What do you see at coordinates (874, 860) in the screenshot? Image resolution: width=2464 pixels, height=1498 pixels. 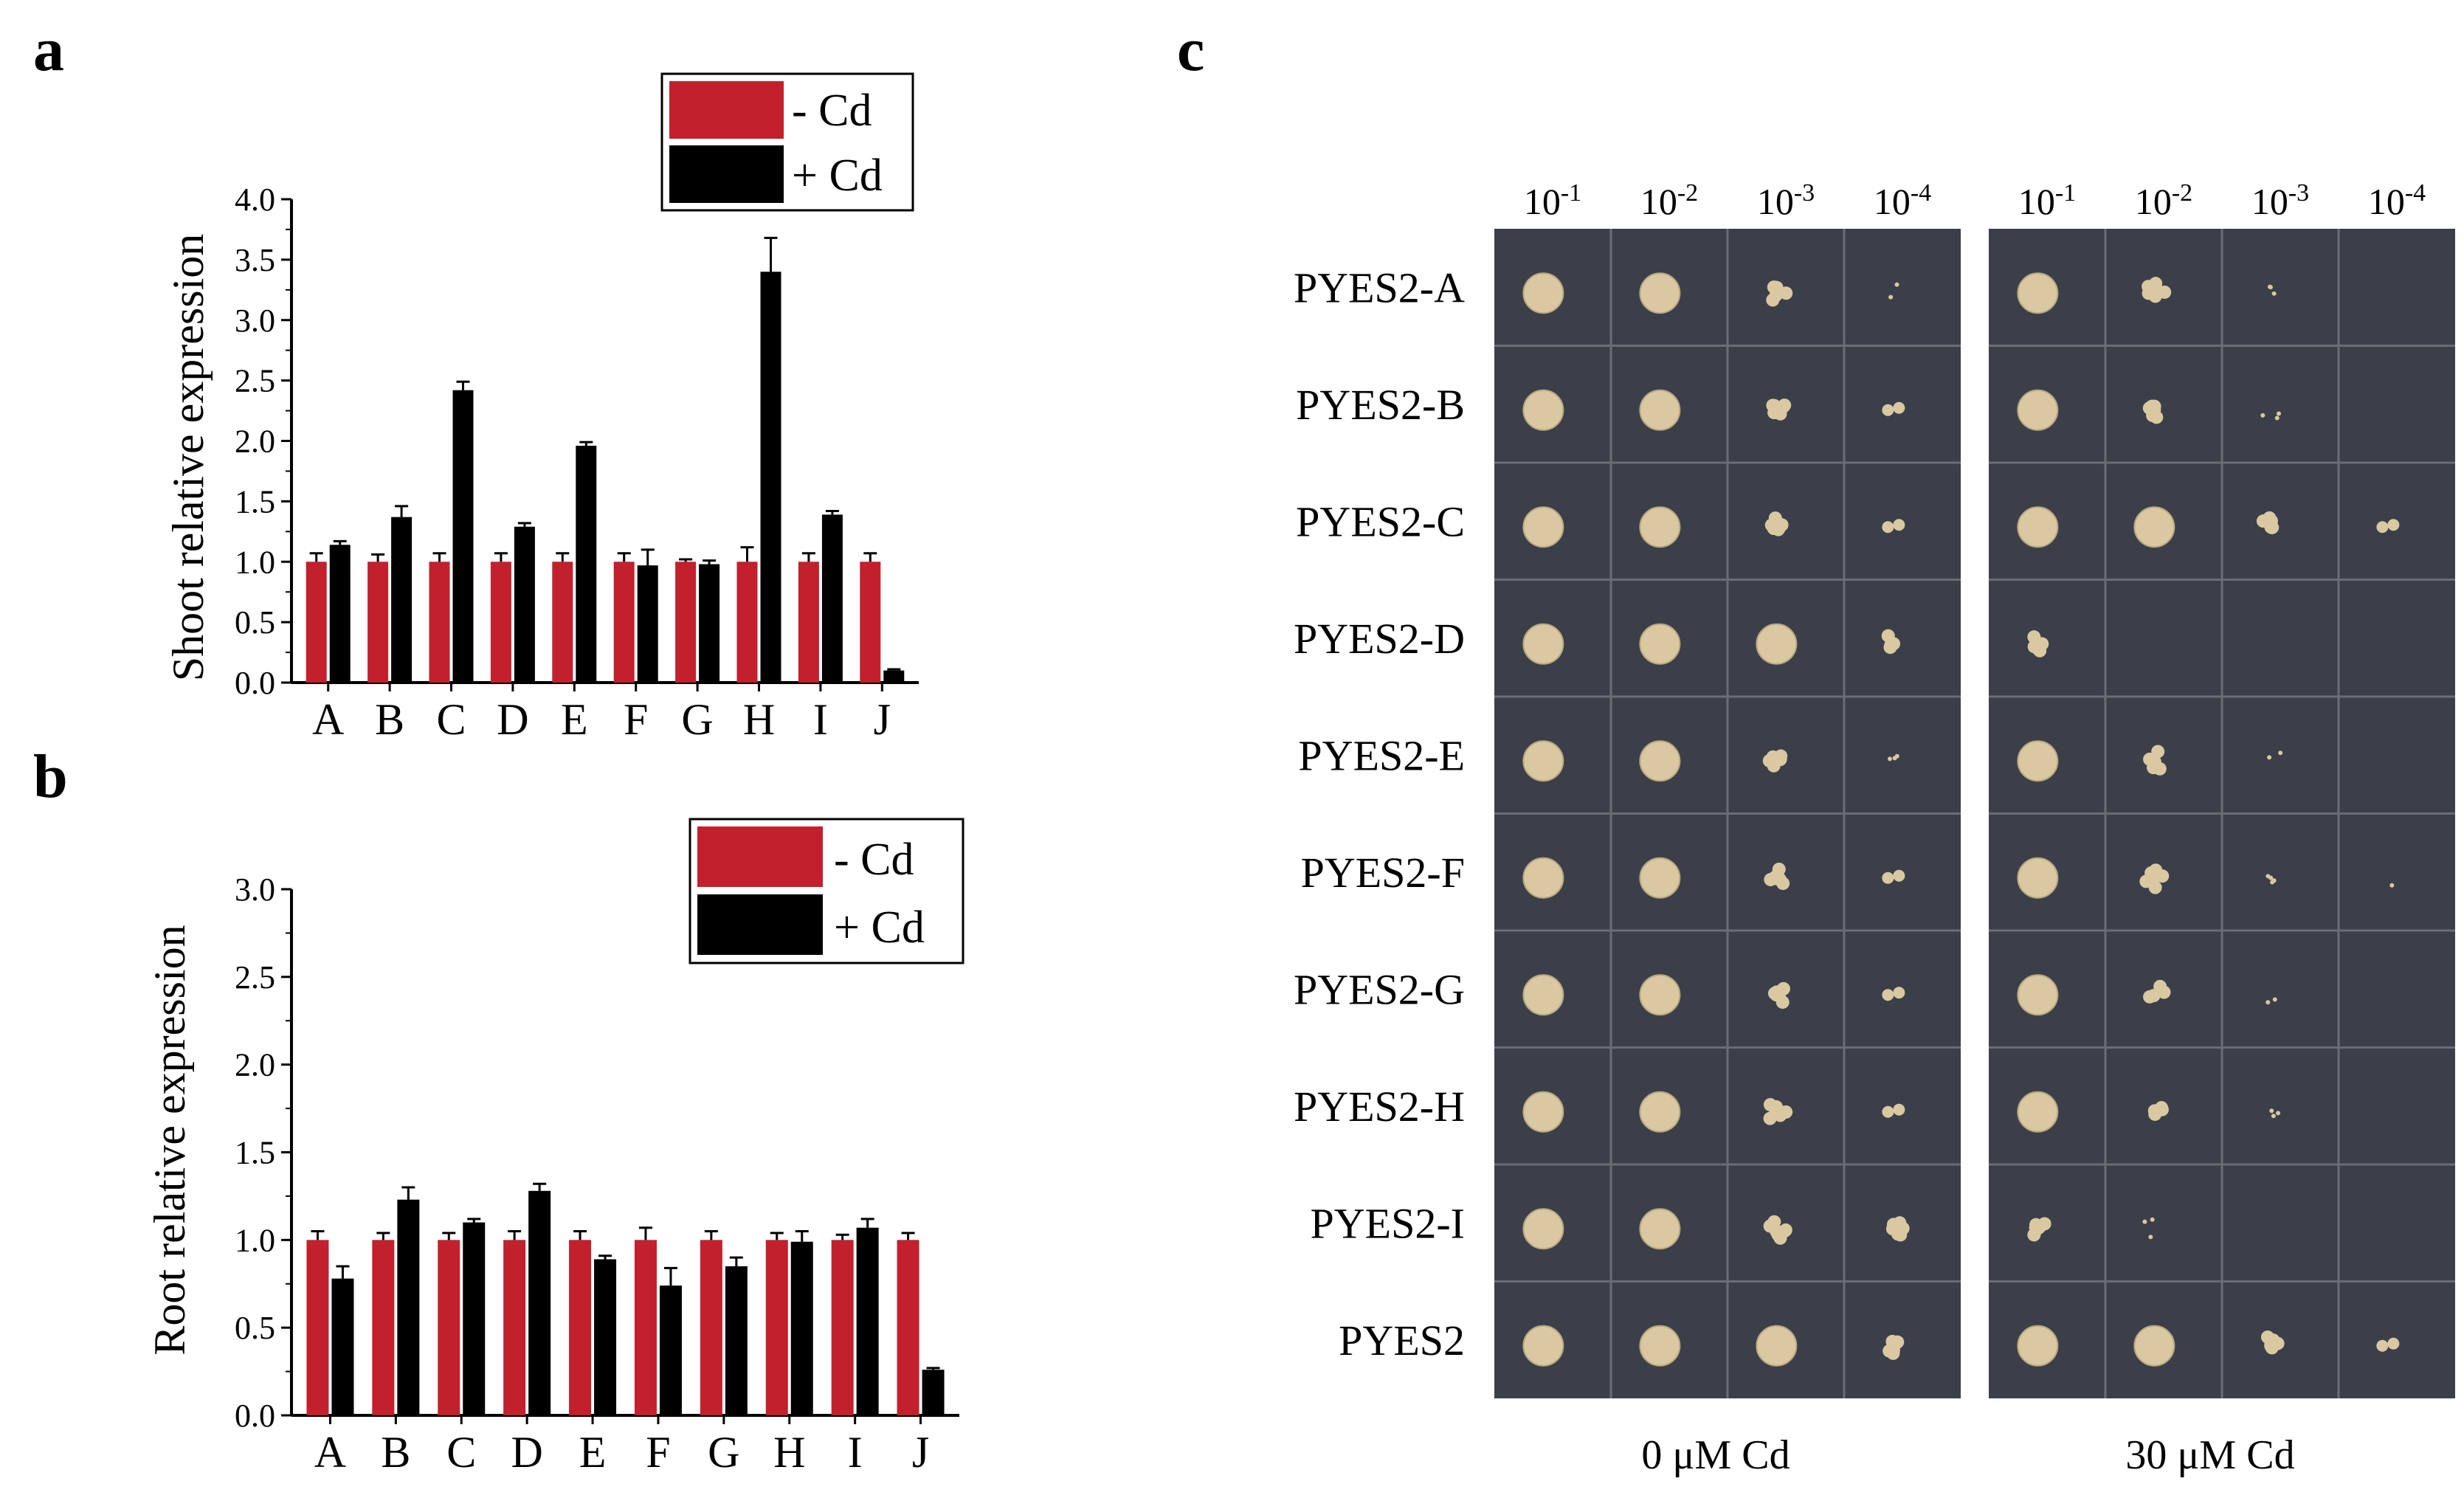 I see `legend-label-minus-cd: - Cd` at bounding box center [874, 860].